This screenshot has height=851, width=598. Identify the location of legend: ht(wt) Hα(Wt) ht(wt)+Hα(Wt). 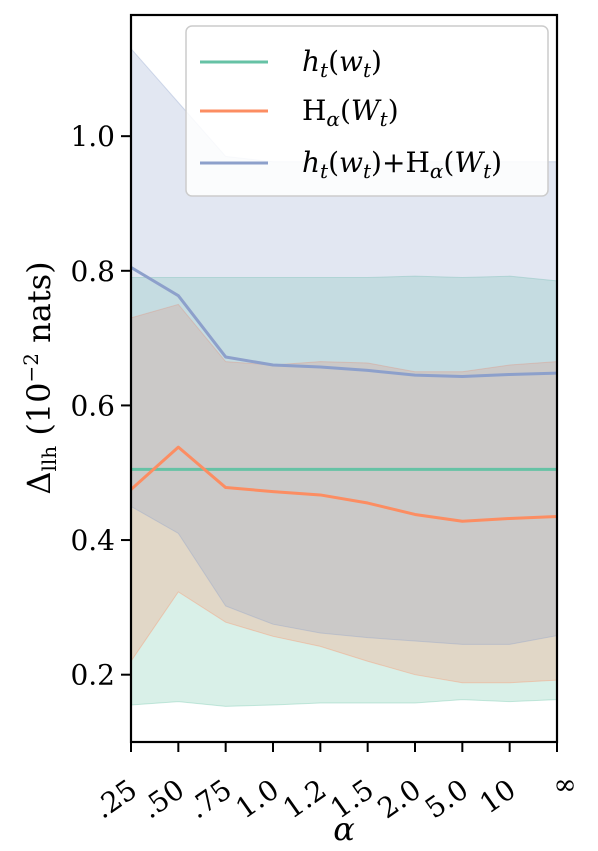
(367, 111).